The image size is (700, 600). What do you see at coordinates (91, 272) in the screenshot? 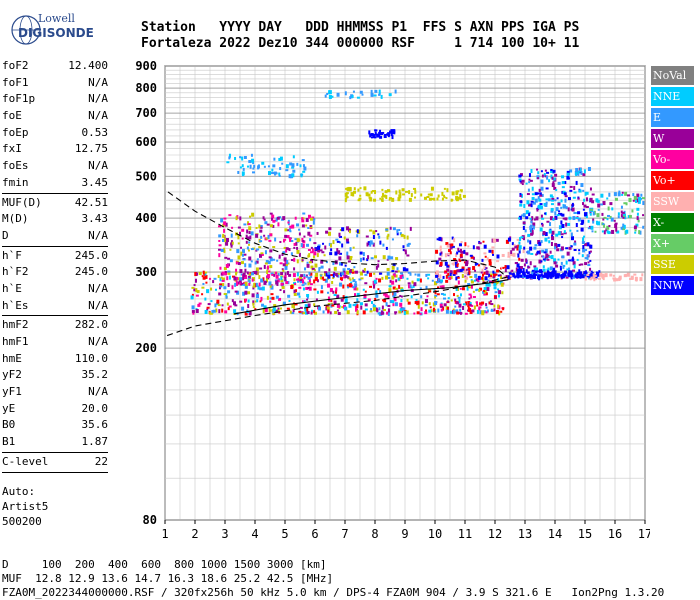
I see `param-value: 245.0` at bounding box center [91, 272].